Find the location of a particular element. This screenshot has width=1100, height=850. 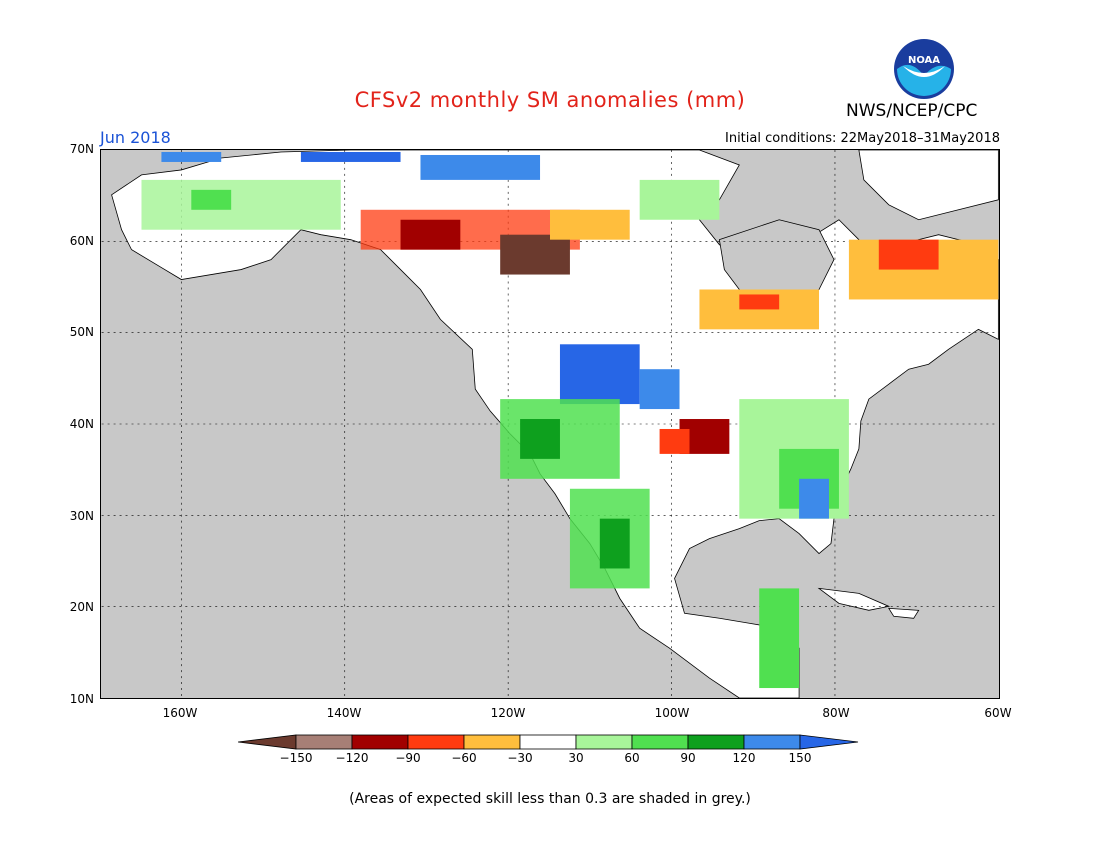

forecast-month: Jun 2018 is located at coordinates (135, 137).